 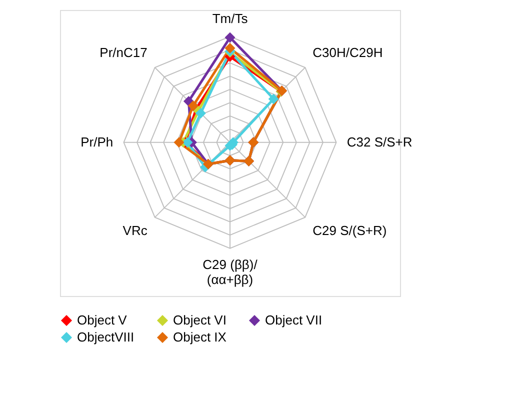 I want to click on spoke-label: VRc, so click(x=135, y=230).